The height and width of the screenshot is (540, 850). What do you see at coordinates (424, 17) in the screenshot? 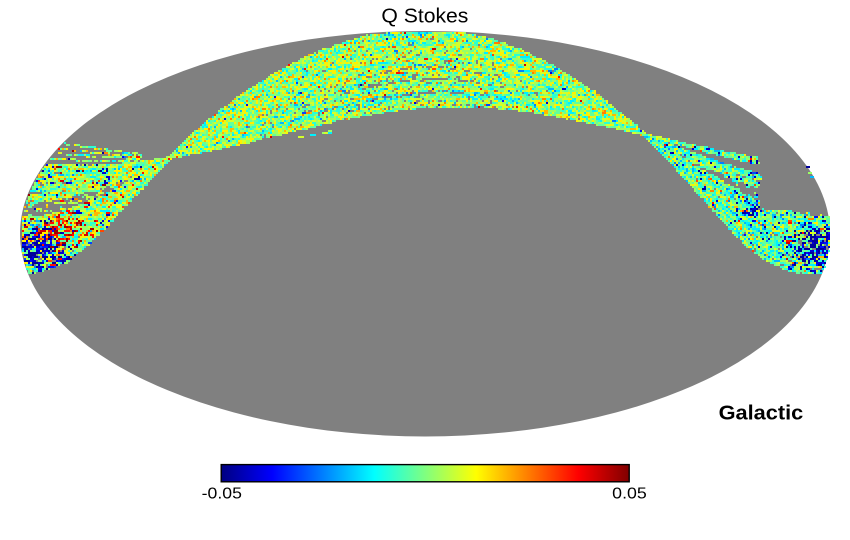
I see `svg-text: Q Stokes` at bounding box center [424, 17].